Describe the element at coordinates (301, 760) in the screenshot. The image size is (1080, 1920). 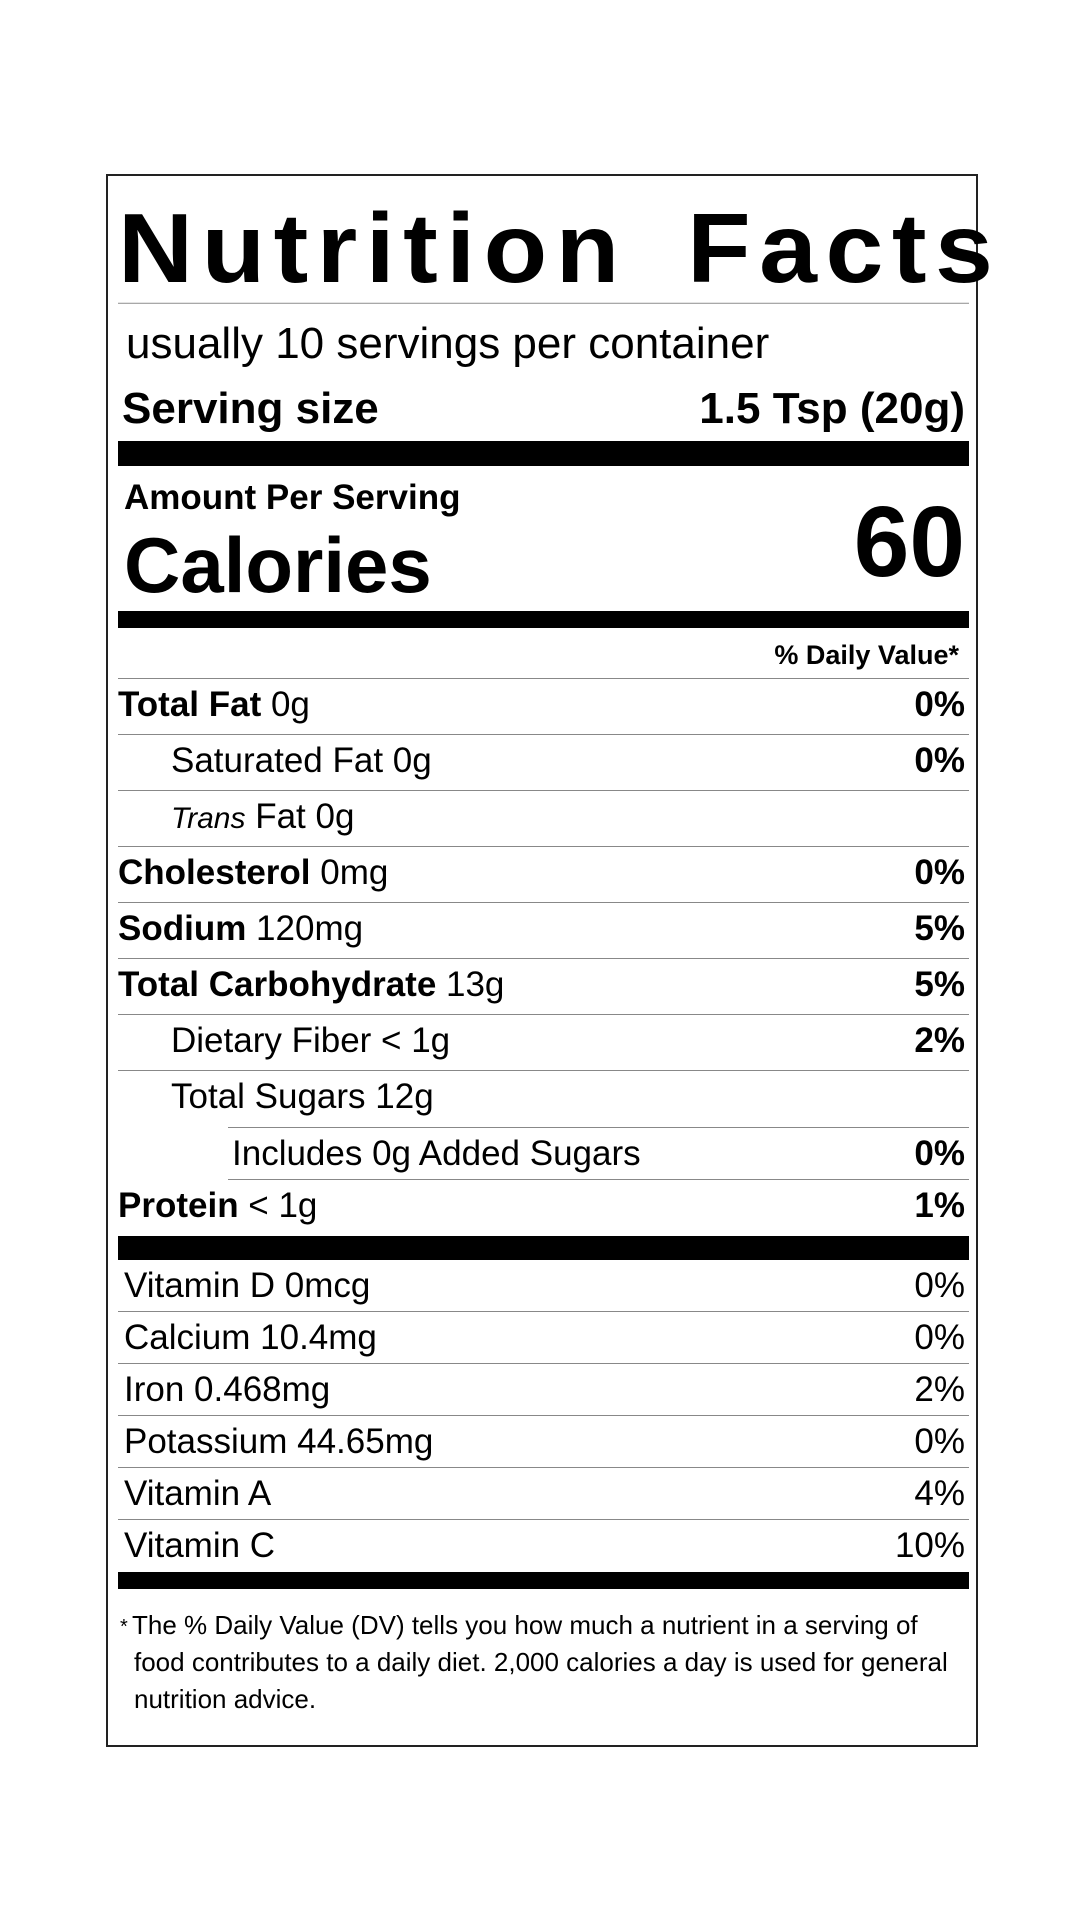
I see `nutrient-name: Saturated Fat 0g` at that location.